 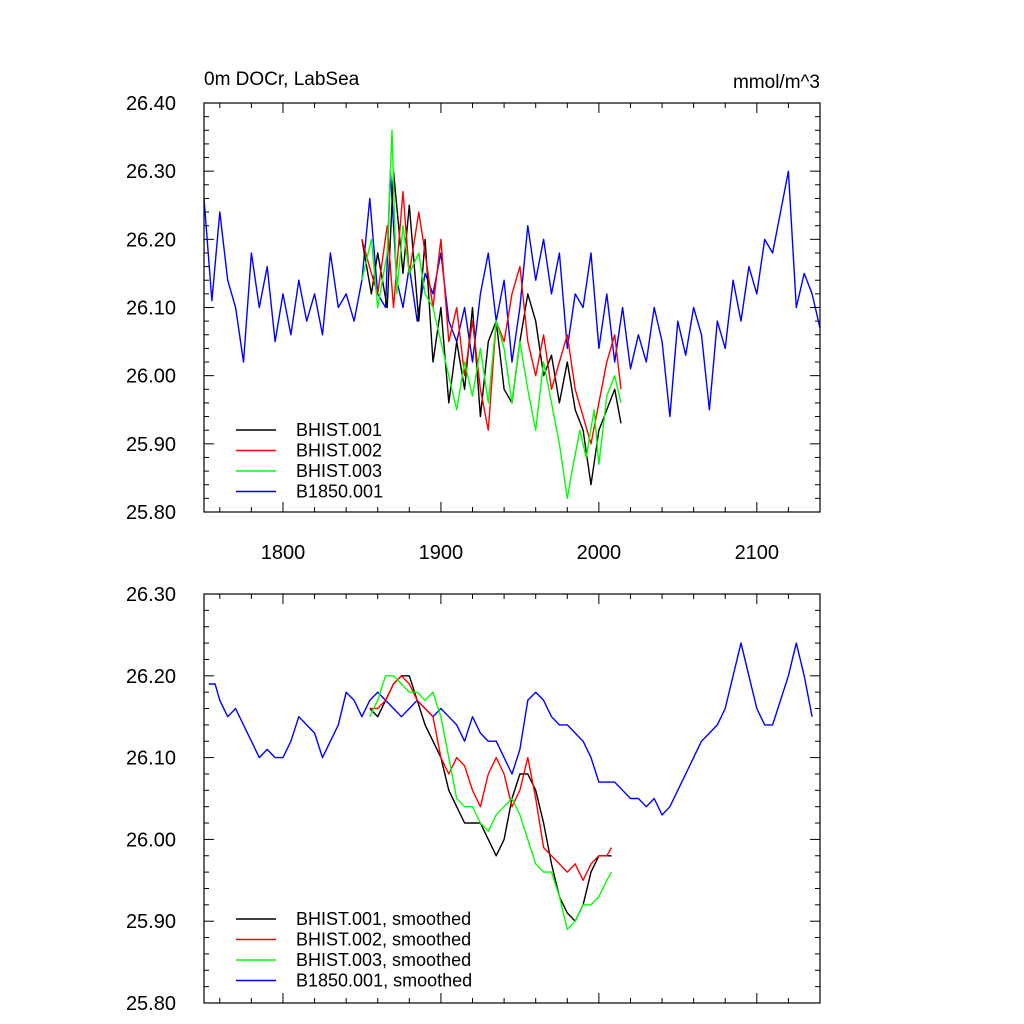 I want to click on top-x-tick-label: 2000, so click(x=599, y=553).